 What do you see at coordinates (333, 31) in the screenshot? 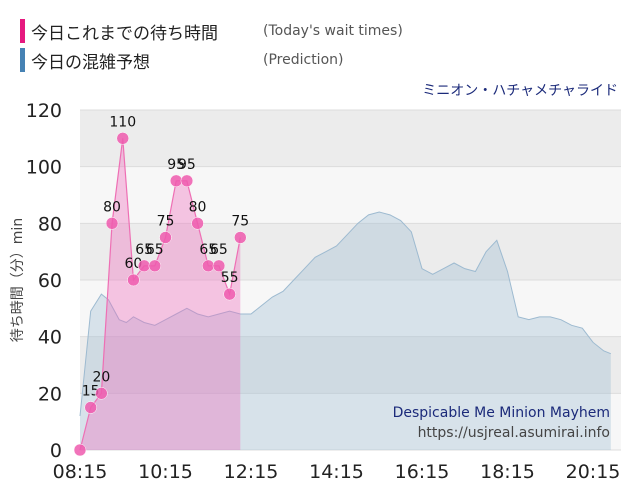
I see `legend-today-sub: (Today's wait times)` at bounding box center [333, 31].